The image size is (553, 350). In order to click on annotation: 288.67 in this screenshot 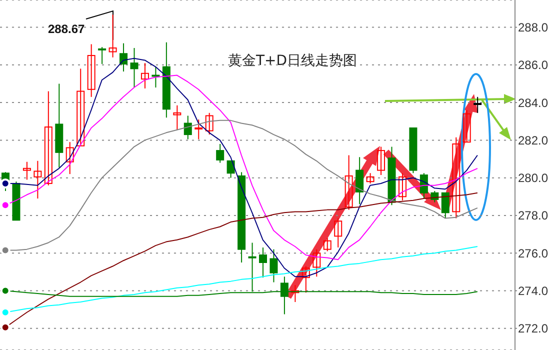, I will do `click(67, 29)`.